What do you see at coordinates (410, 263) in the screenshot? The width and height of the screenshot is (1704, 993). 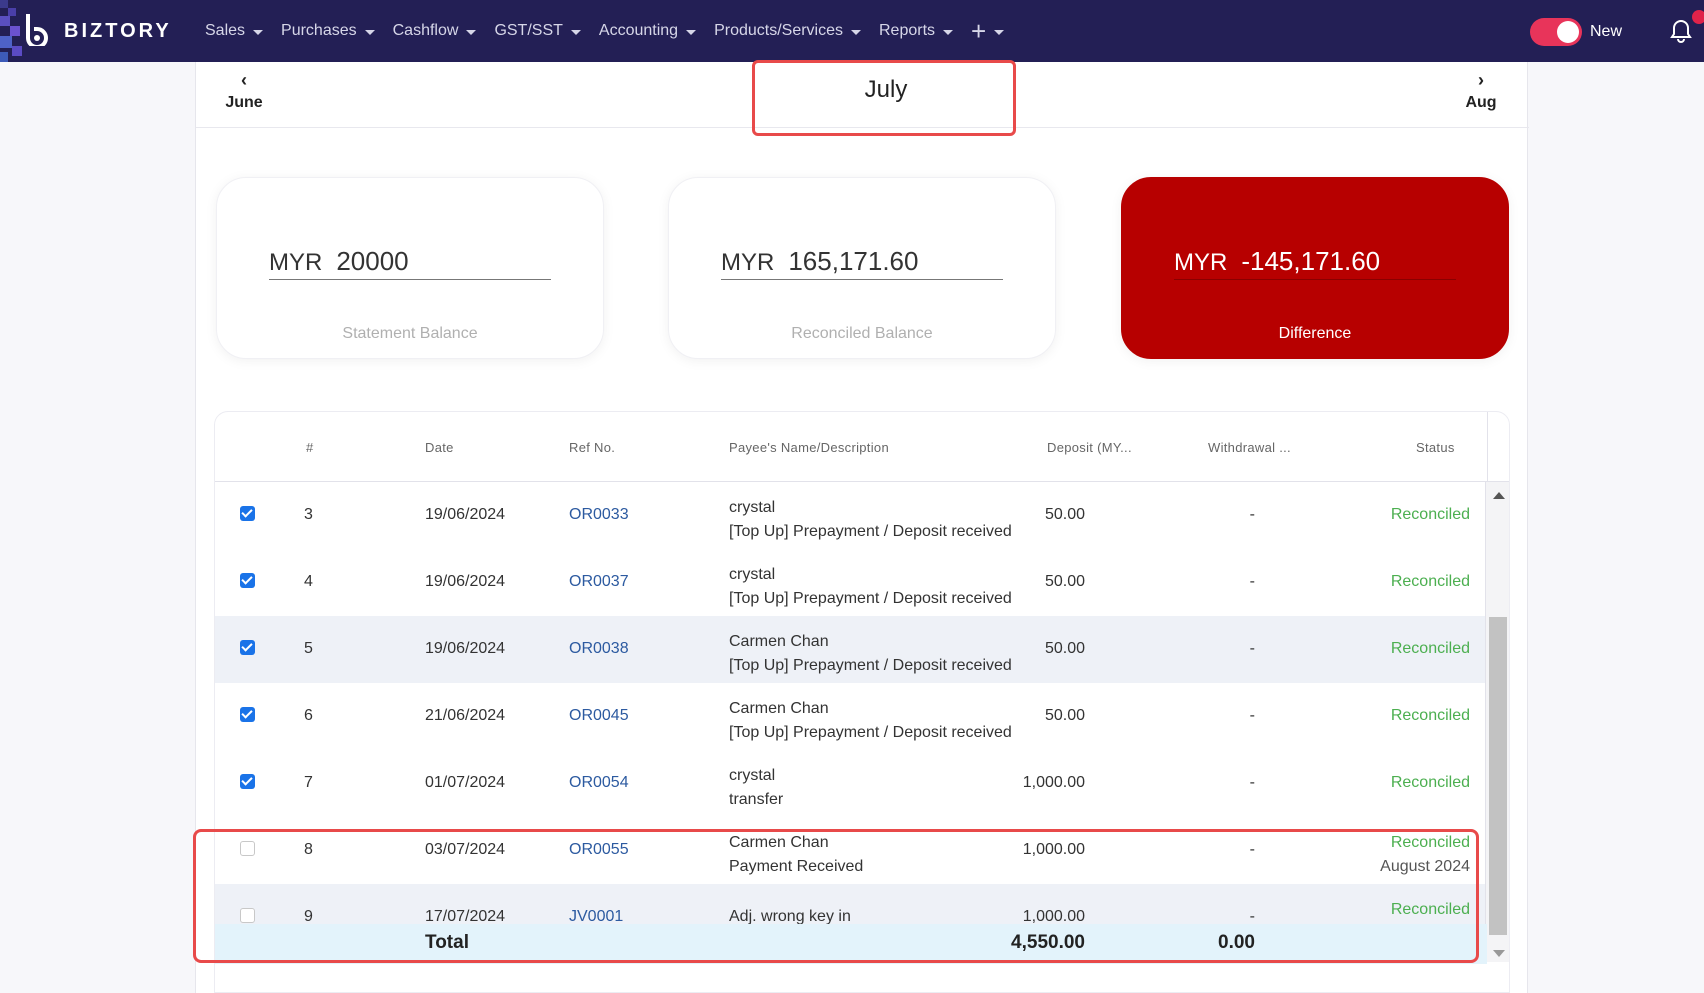 I see `statement-balance-field: MYR 20000` at bounding box center [410, 263].